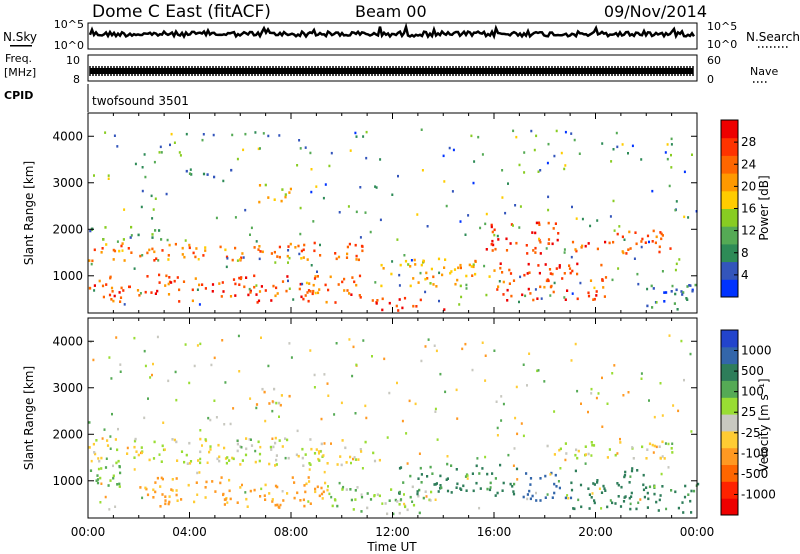 The height and width of the screenshot is (554, 800). What do you see at coordinates (391, 547) in the screenshot?
I see `x-axis-label: Time UT` at bounding box center [391, 547].